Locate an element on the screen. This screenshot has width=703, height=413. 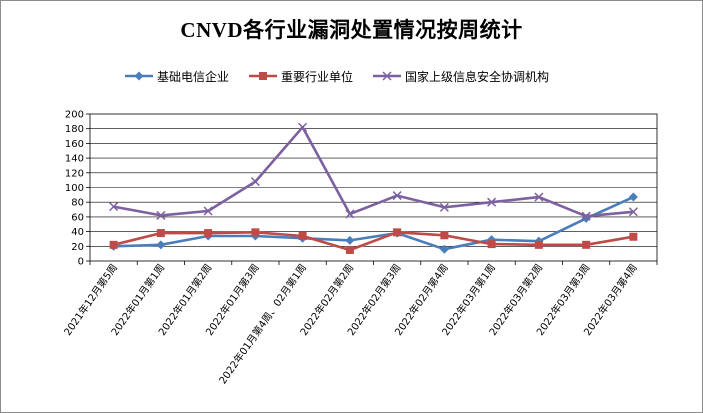
y-tick-label: 0 is located at coordinates (81, 262).